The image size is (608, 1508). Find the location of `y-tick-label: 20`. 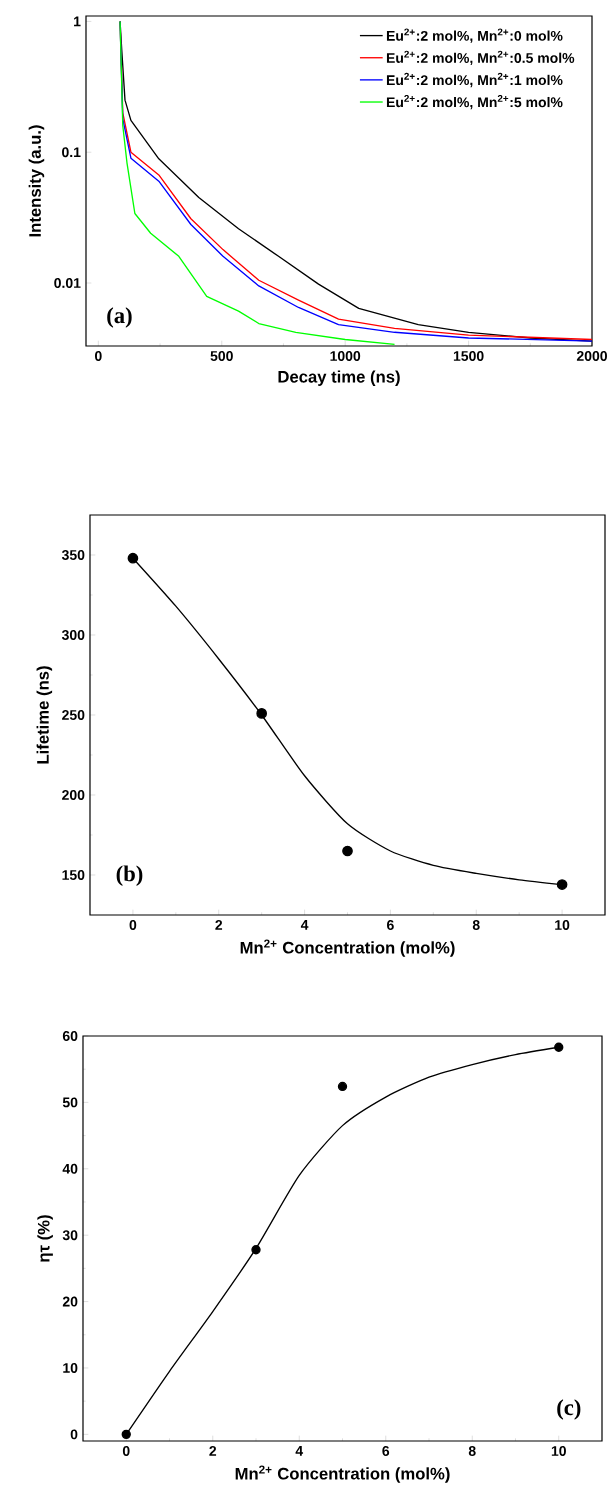

y-tick-label: 20 is located at coordinates (70, 1301).